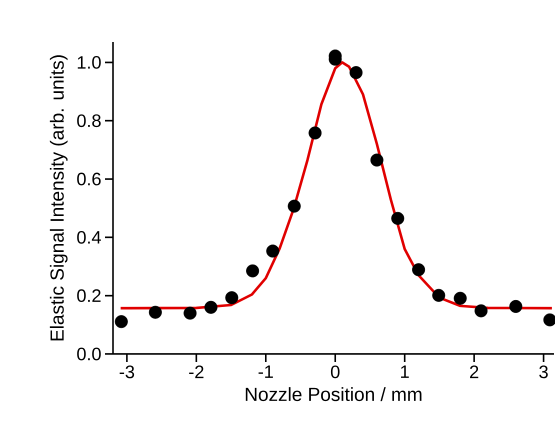  What do you see at coordinates (89, 121) in the screenshot?
I see `y-tick-label: 0.8` at bounding box center [89, 121].